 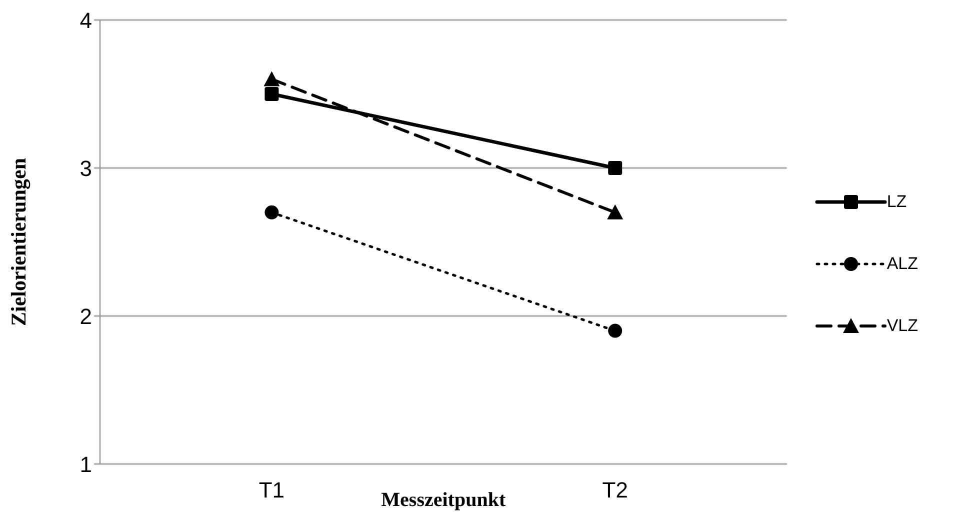 I want to click on x-axis-title: Messzeitpunkt, so click(x=443, y=500).